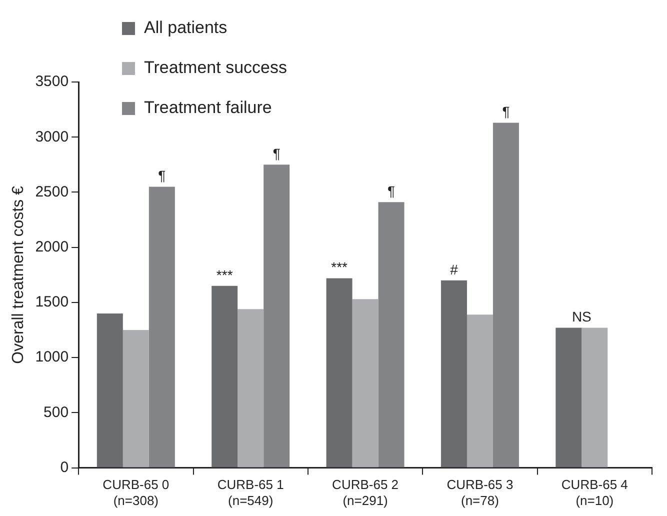 This screenshot has width=667, height=516. Describe the element at coordinates (52, 357) in the screenshot. I see `y-tick-label: 1000` at that location.